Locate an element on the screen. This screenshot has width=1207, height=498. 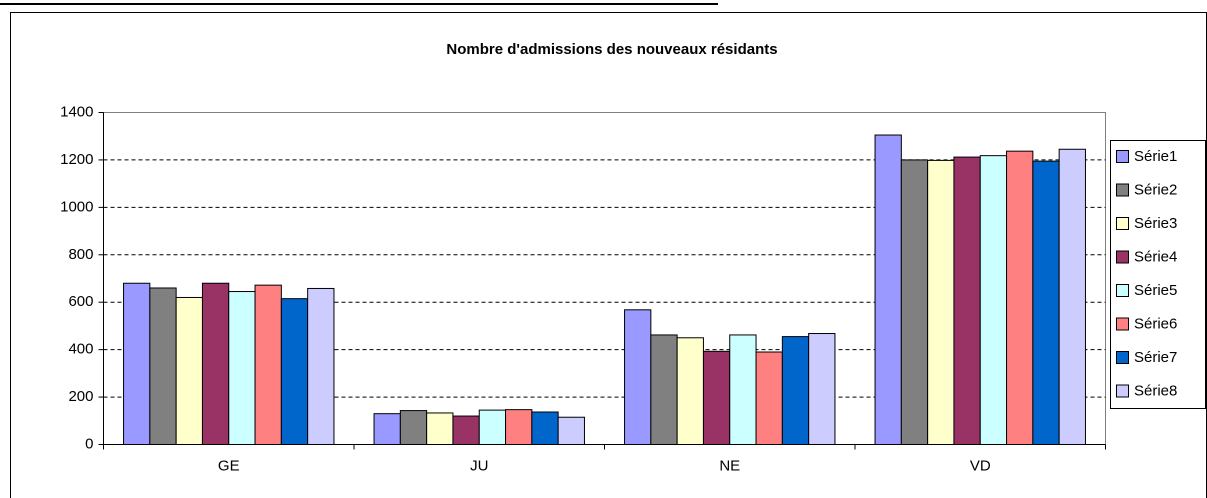
legend-label: Série3 is located at coordinates (1155, 223).